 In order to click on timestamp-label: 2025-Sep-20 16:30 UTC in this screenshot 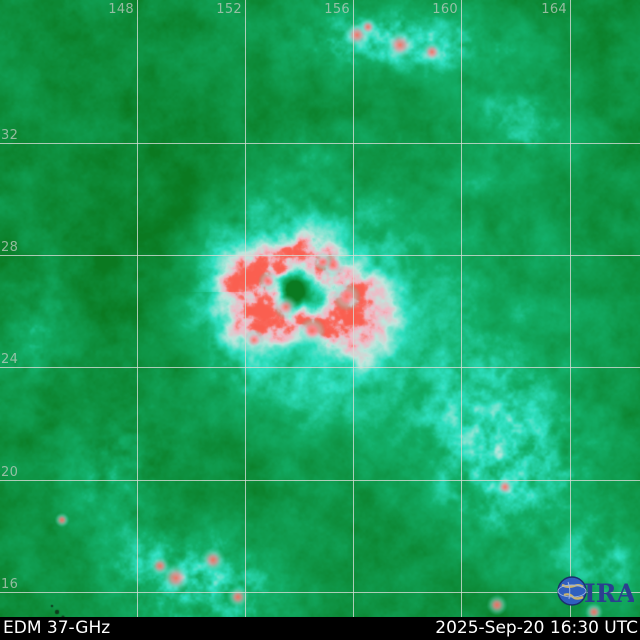, I will do `click(536, 628)`.